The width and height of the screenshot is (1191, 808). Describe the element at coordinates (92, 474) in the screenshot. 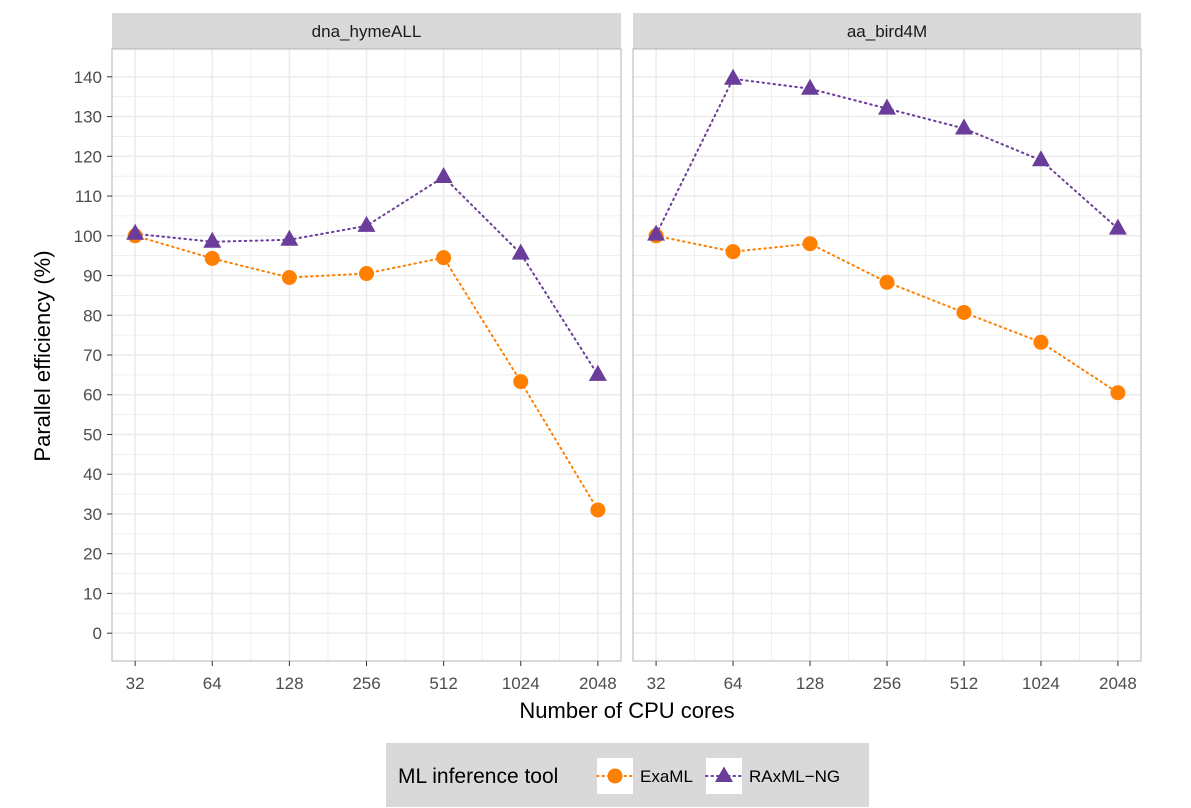

I see `y-tick-label: 40` at that location.